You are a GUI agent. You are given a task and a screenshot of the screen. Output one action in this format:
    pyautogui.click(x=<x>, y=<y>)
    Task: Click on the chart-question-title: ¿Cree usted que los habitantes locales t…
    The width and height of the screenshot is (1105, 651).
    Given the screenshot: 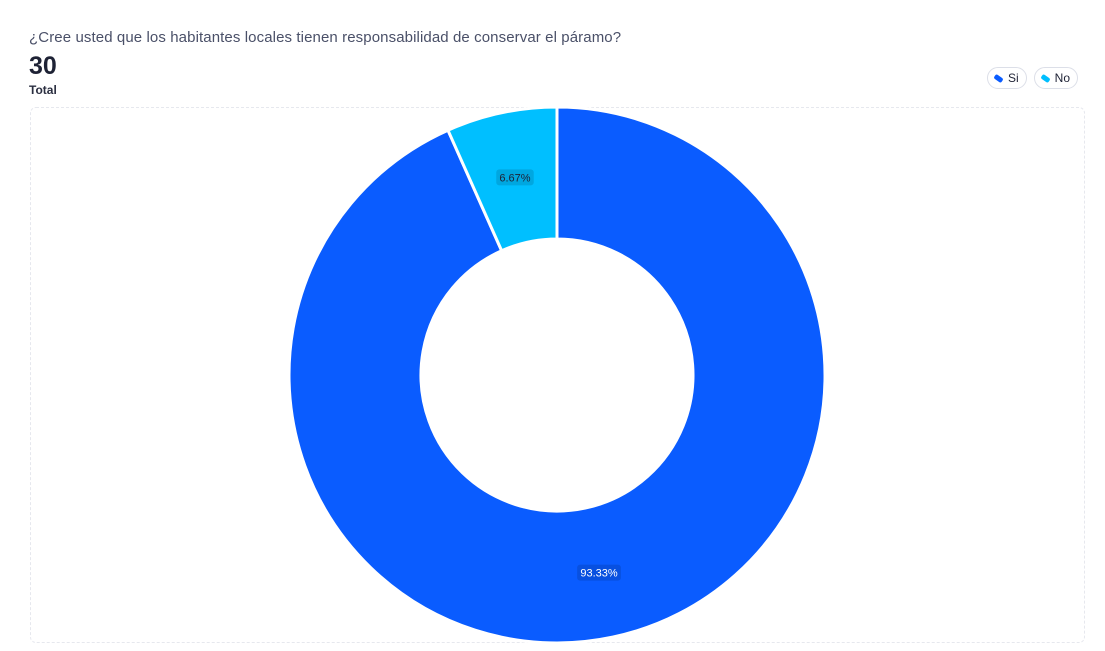 What is the action you would take?
    pyautogui.click(x=325, y=37)
    